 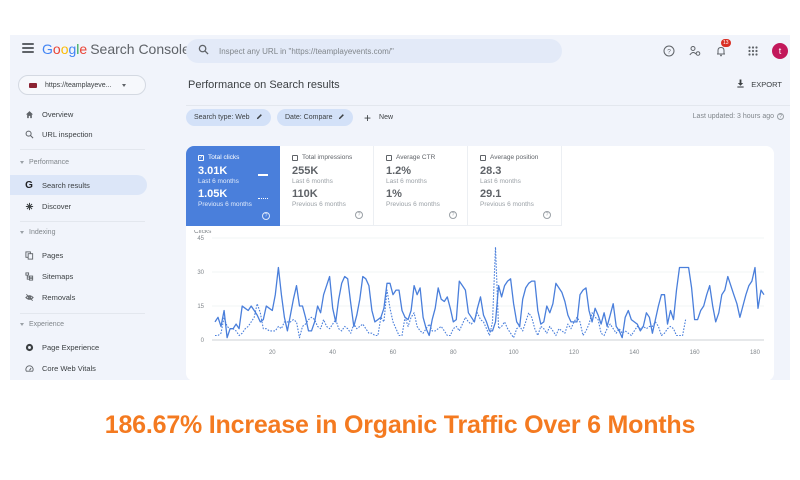 I want to click on url-inspect-search-box, so click(x=374, y=51).